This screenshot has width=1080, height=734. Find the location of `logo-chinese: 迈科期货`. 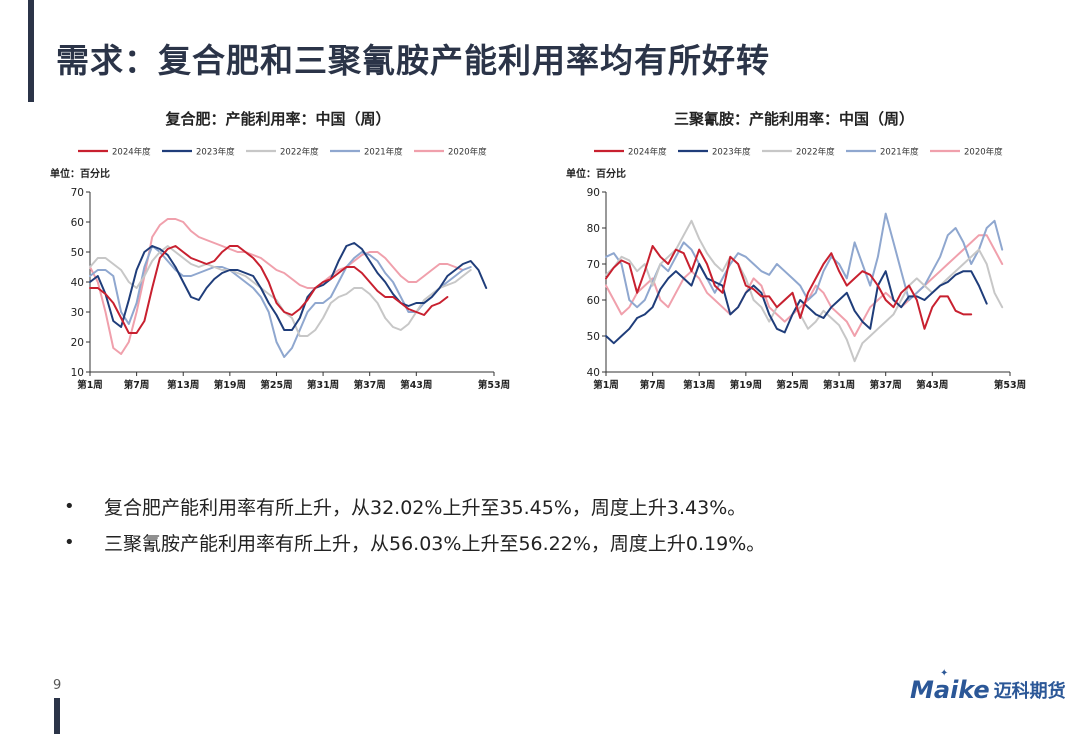

logo-chinese: 迈科期货 is located at coordinates (1029, 691).